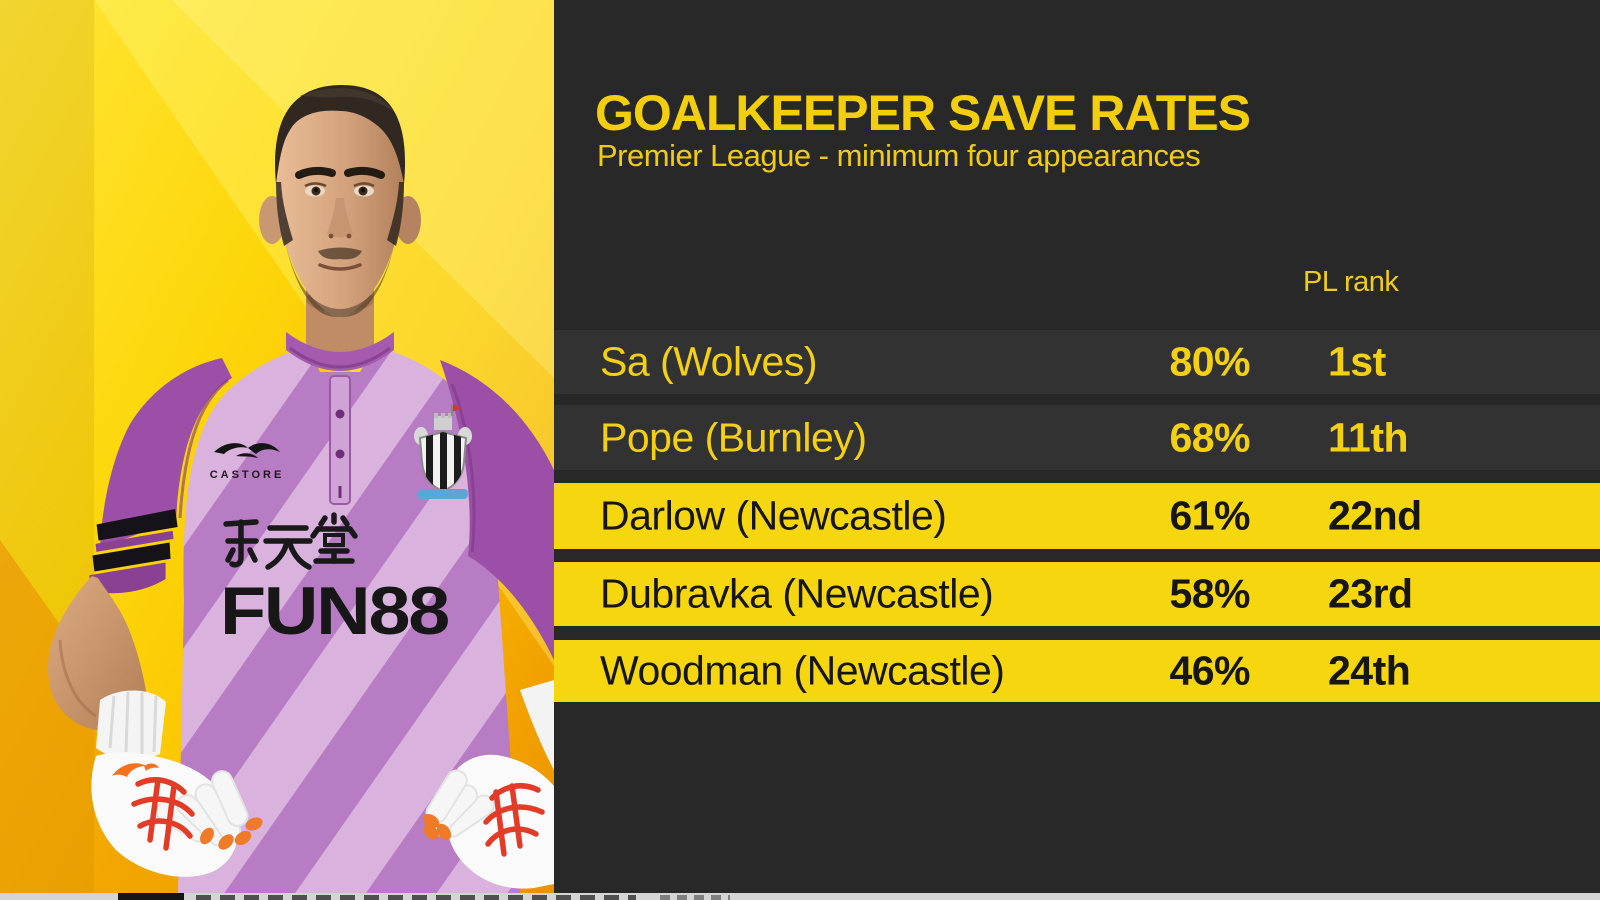 This screenshot has width=1600, height=900. Describe the element at coordinates (247, 450) in the screenshot. I see `castore-logo` at that location.